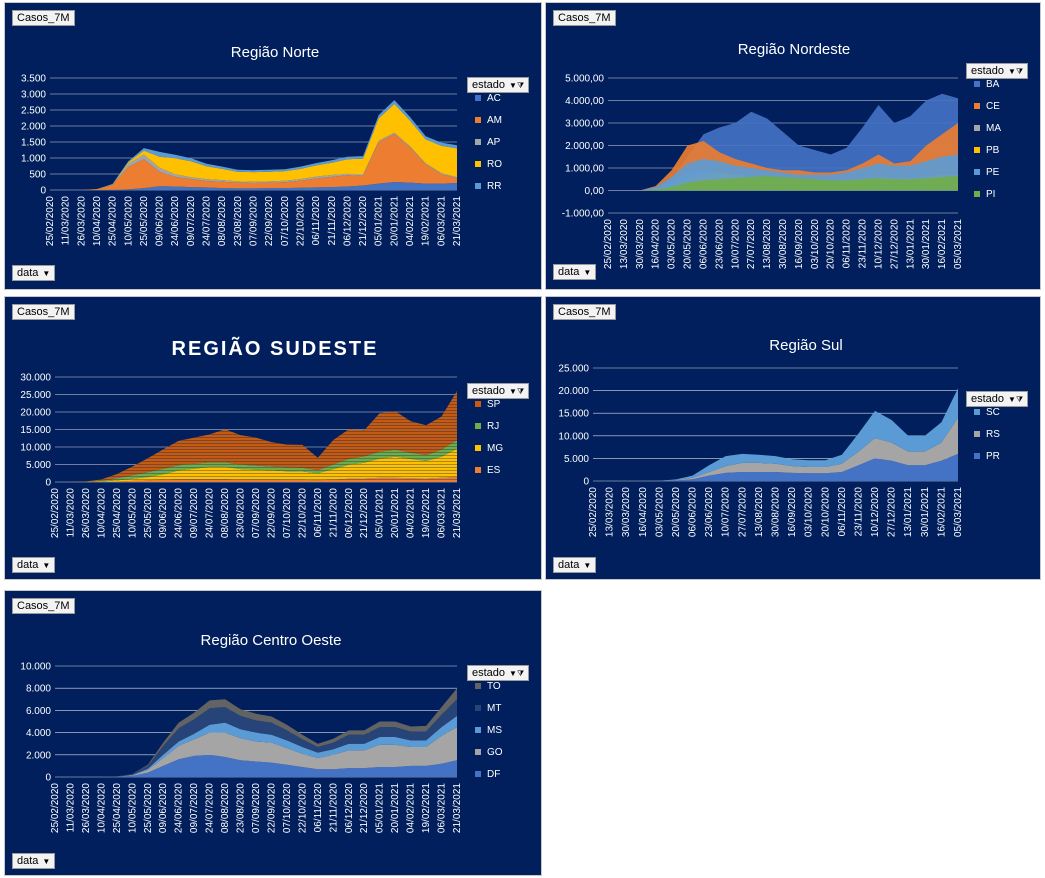 This screenshot has width=1045, height=878. Describe the element at coordinates (494, 686) in the screenshot. I see `legend-label-to: TO` at that location.